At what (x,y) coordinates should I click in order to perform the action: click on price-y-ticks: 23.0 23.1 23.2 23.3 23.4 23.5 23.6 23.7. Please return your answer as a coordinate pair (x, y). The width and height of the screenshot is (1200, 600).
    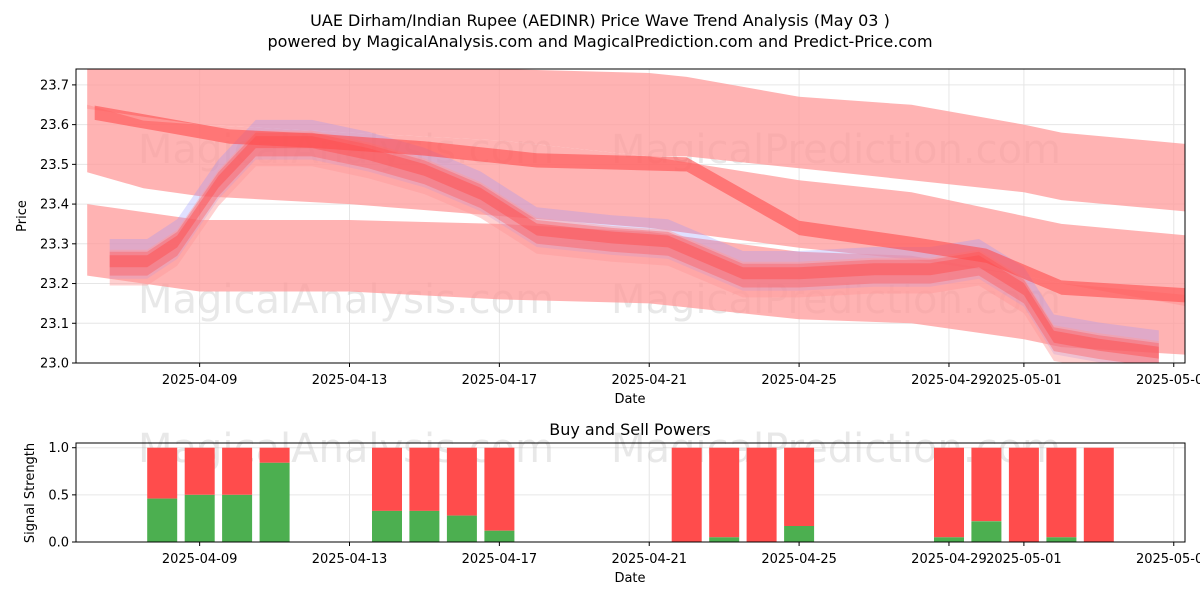
    Looking at the image, I should click on (58, 225).